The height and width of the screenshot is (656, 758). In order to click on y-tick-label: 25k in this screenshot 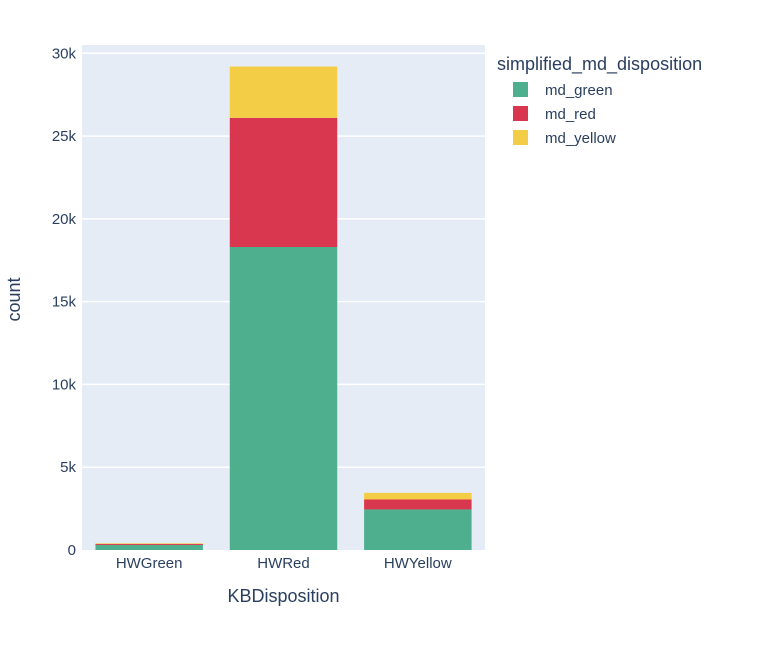, I will do `click(64, 136)`.